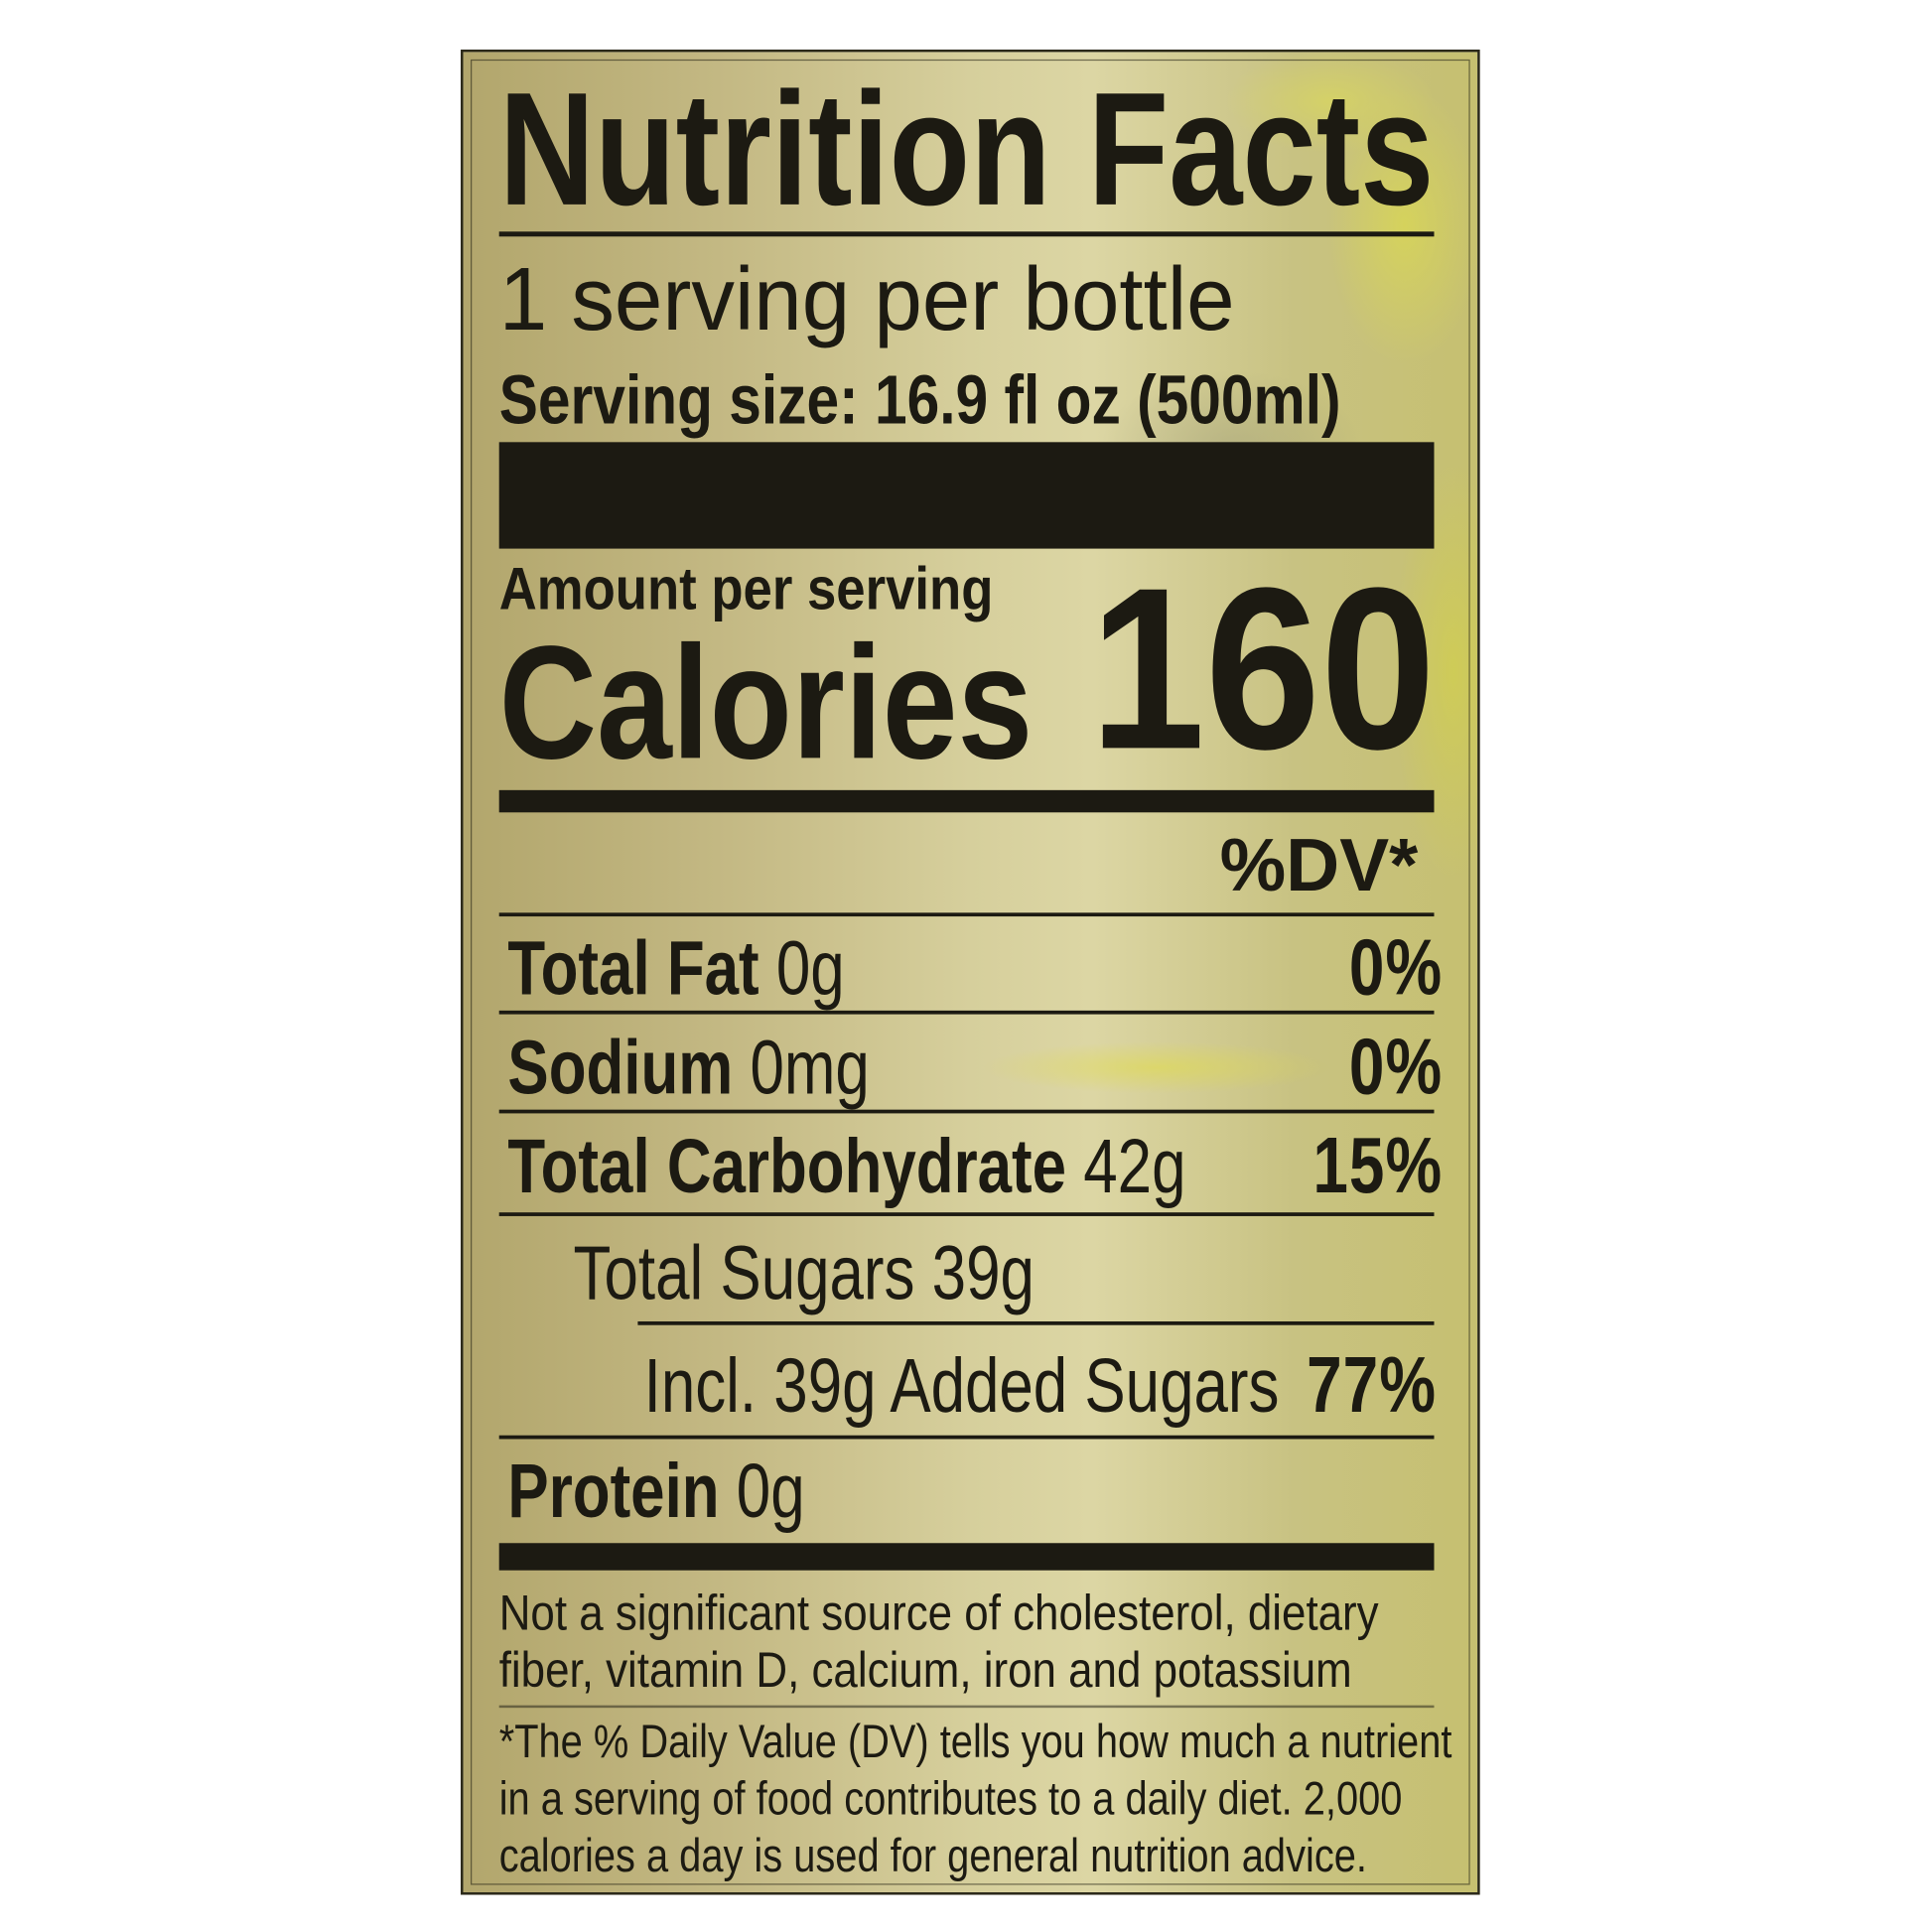  Describe the element at coordinates (962, 1387) in the screenshot. I see `nutrient-name: Incl. 39g Added Sugars` at that location.